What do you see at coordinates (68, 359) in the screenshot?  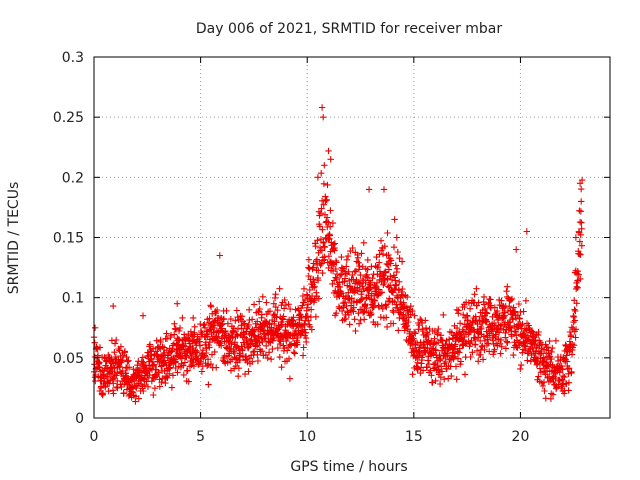 I see `y-tick-label: 0.05` at bounding box center [68, 359].